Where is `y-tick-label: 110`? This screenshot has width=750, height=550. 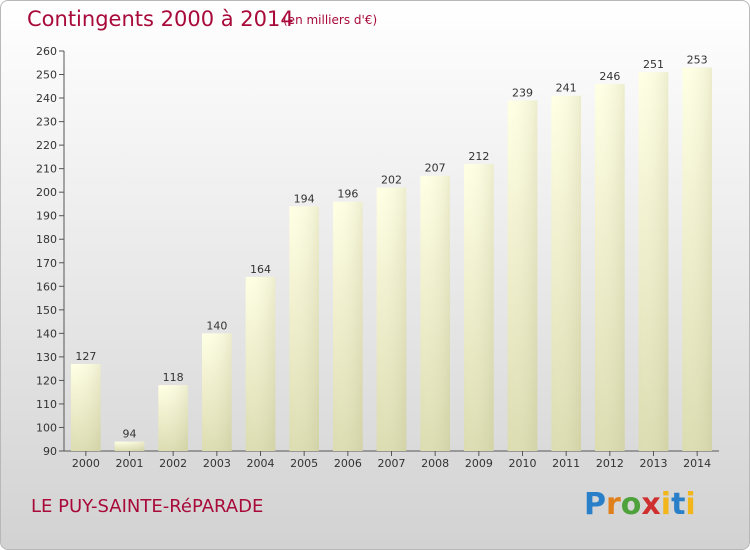
y-tick-label: 110 is located at coordinates (46, 404).